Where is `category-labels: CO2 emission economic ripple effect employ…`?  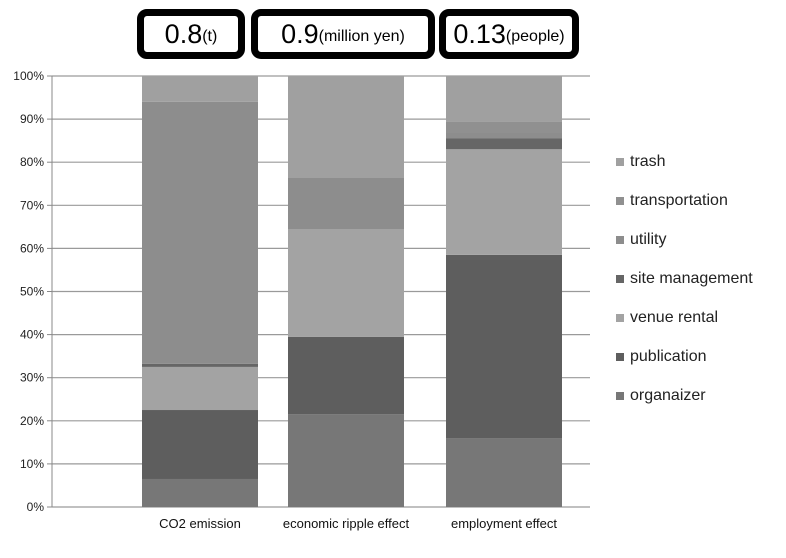
category-labels: CO2 emission economic ripple effect employ… is located at coordinates (358, 523).